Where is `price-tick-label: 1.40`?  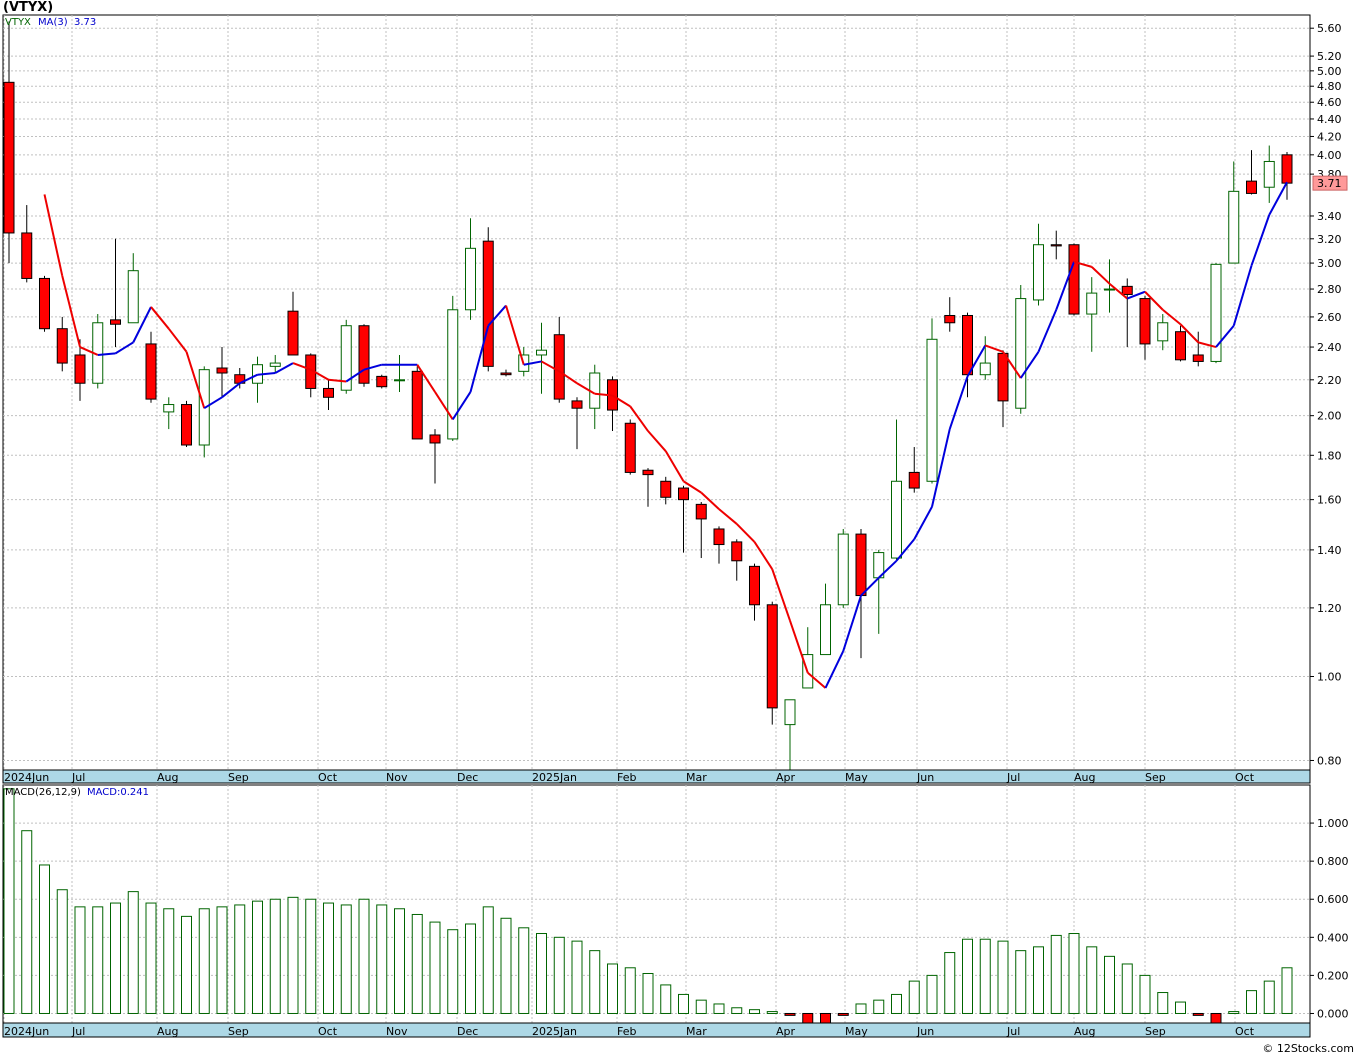 price-tick-label: 1.40 is located at coordinates (1329, 550).